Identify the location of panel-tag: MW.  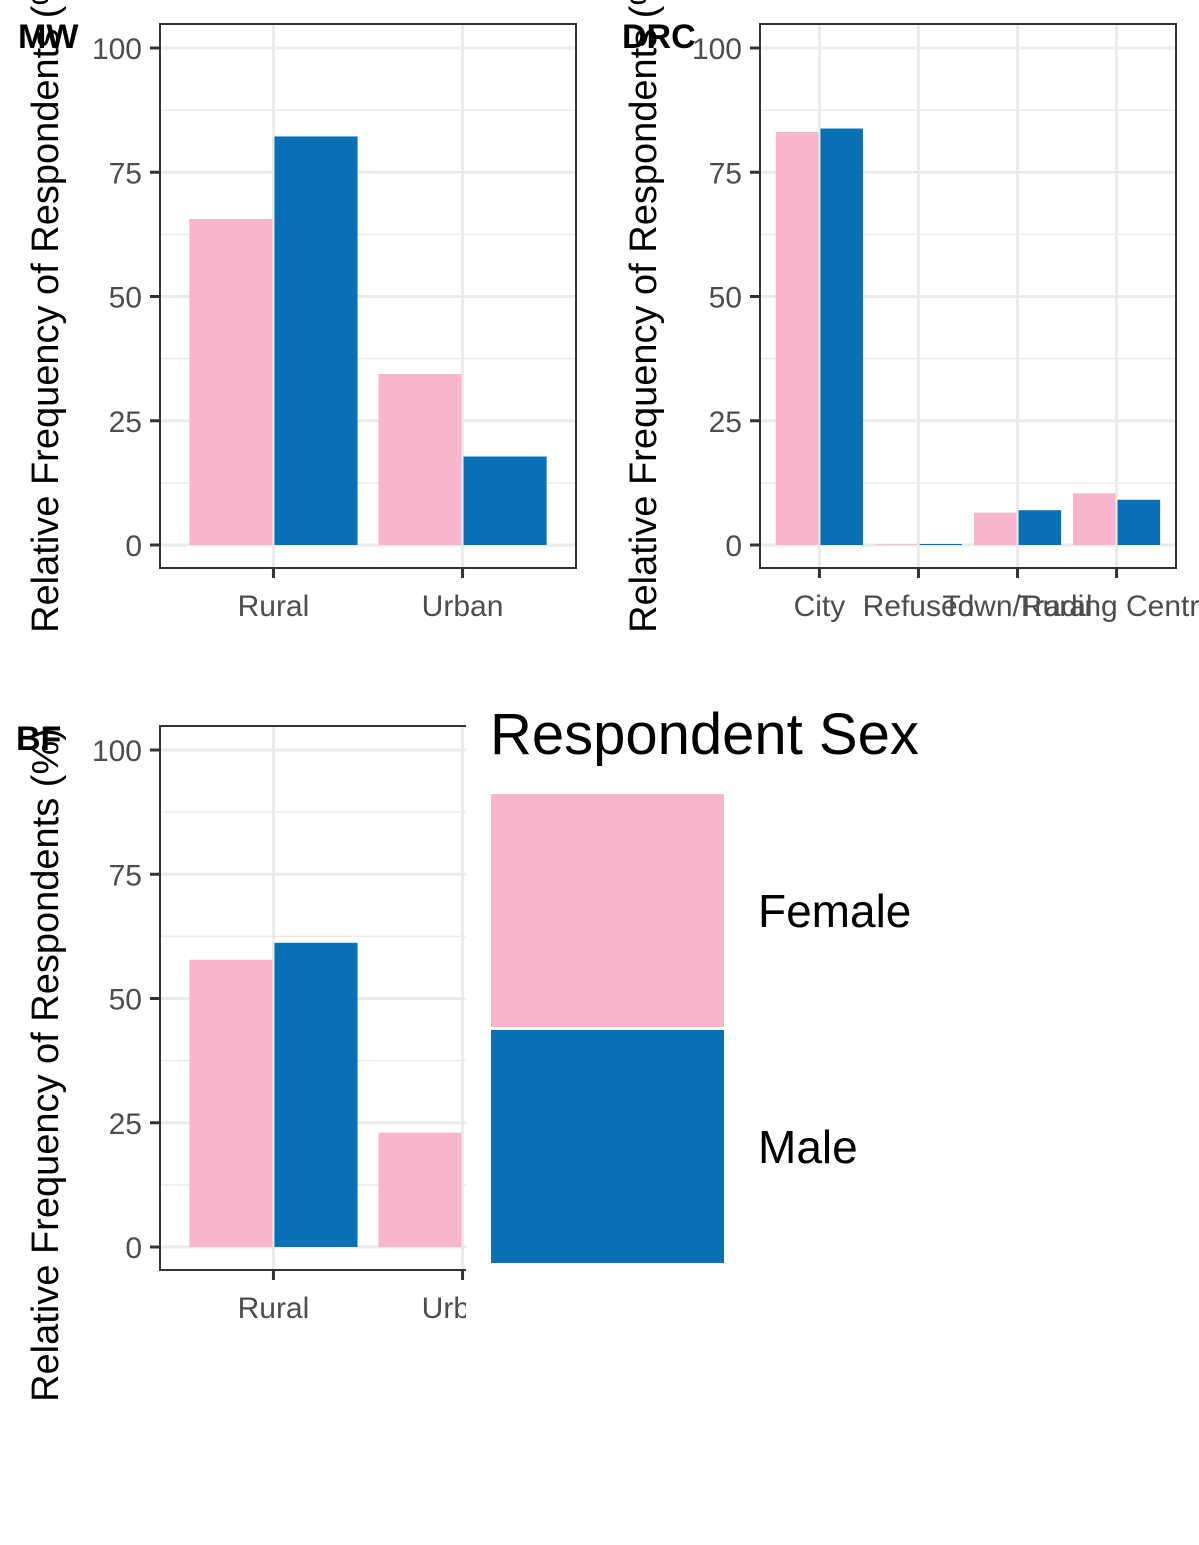
(48, 37).